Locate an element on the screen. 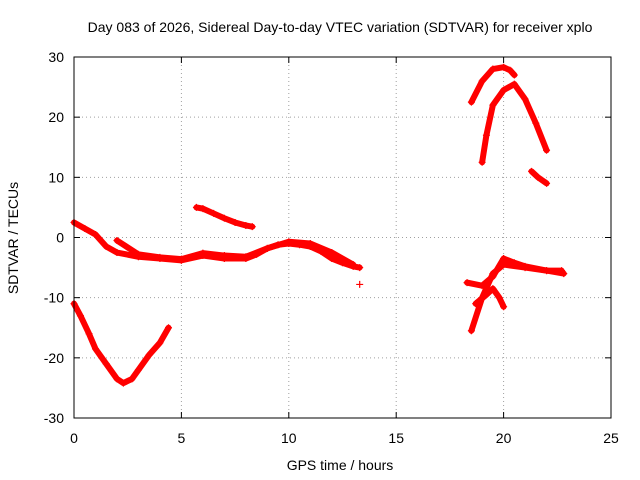  series-track-secondary is located at coordinates (235, 253).